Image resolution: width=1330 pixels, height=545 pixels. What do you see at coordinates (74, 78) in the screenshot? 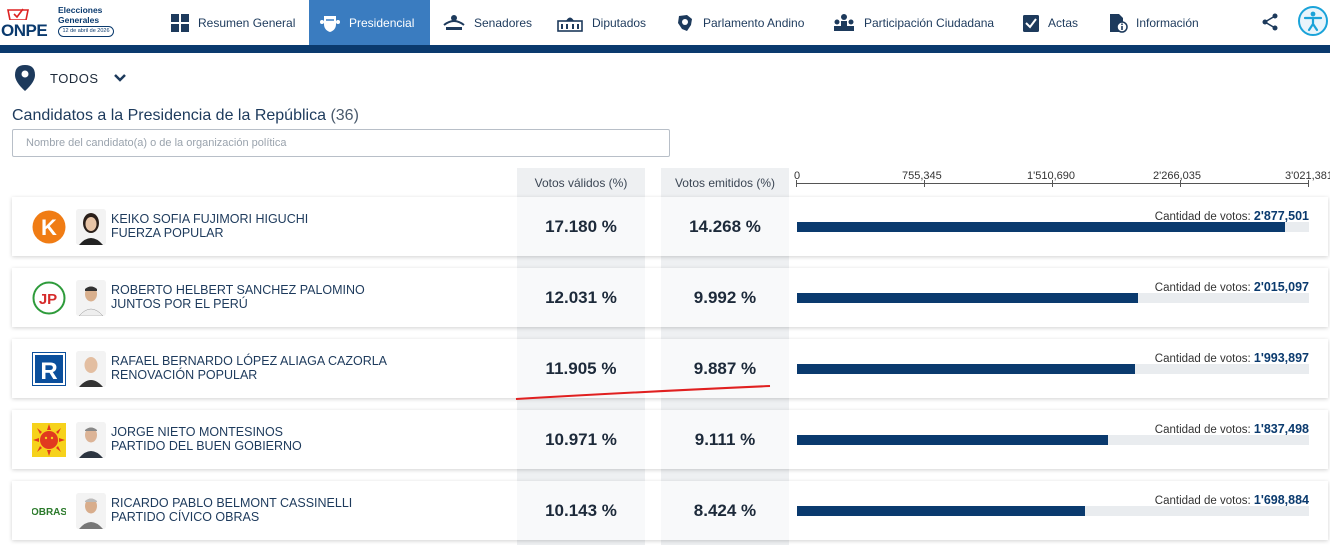
I see `region-label: TODOS` at bounding box center [74, 78].